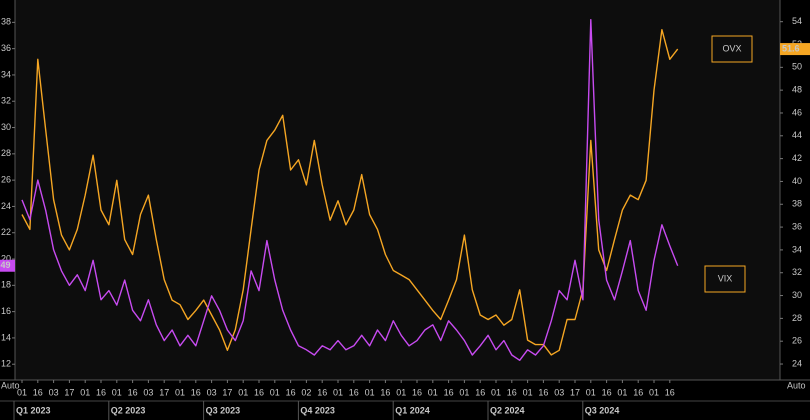 This screenshot has width=810, height=420. Describe the element at coordinates (797, 341) in the screenshot. I see `y2-tick-label: 26` at that location.